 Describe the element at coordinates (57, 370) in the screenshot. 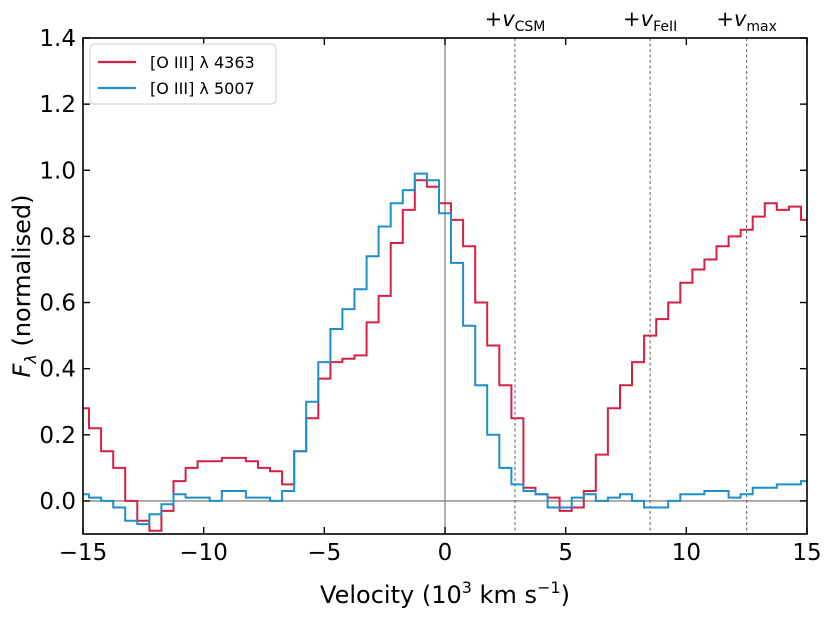

I see `y-tick-label: 0.4` at that location.